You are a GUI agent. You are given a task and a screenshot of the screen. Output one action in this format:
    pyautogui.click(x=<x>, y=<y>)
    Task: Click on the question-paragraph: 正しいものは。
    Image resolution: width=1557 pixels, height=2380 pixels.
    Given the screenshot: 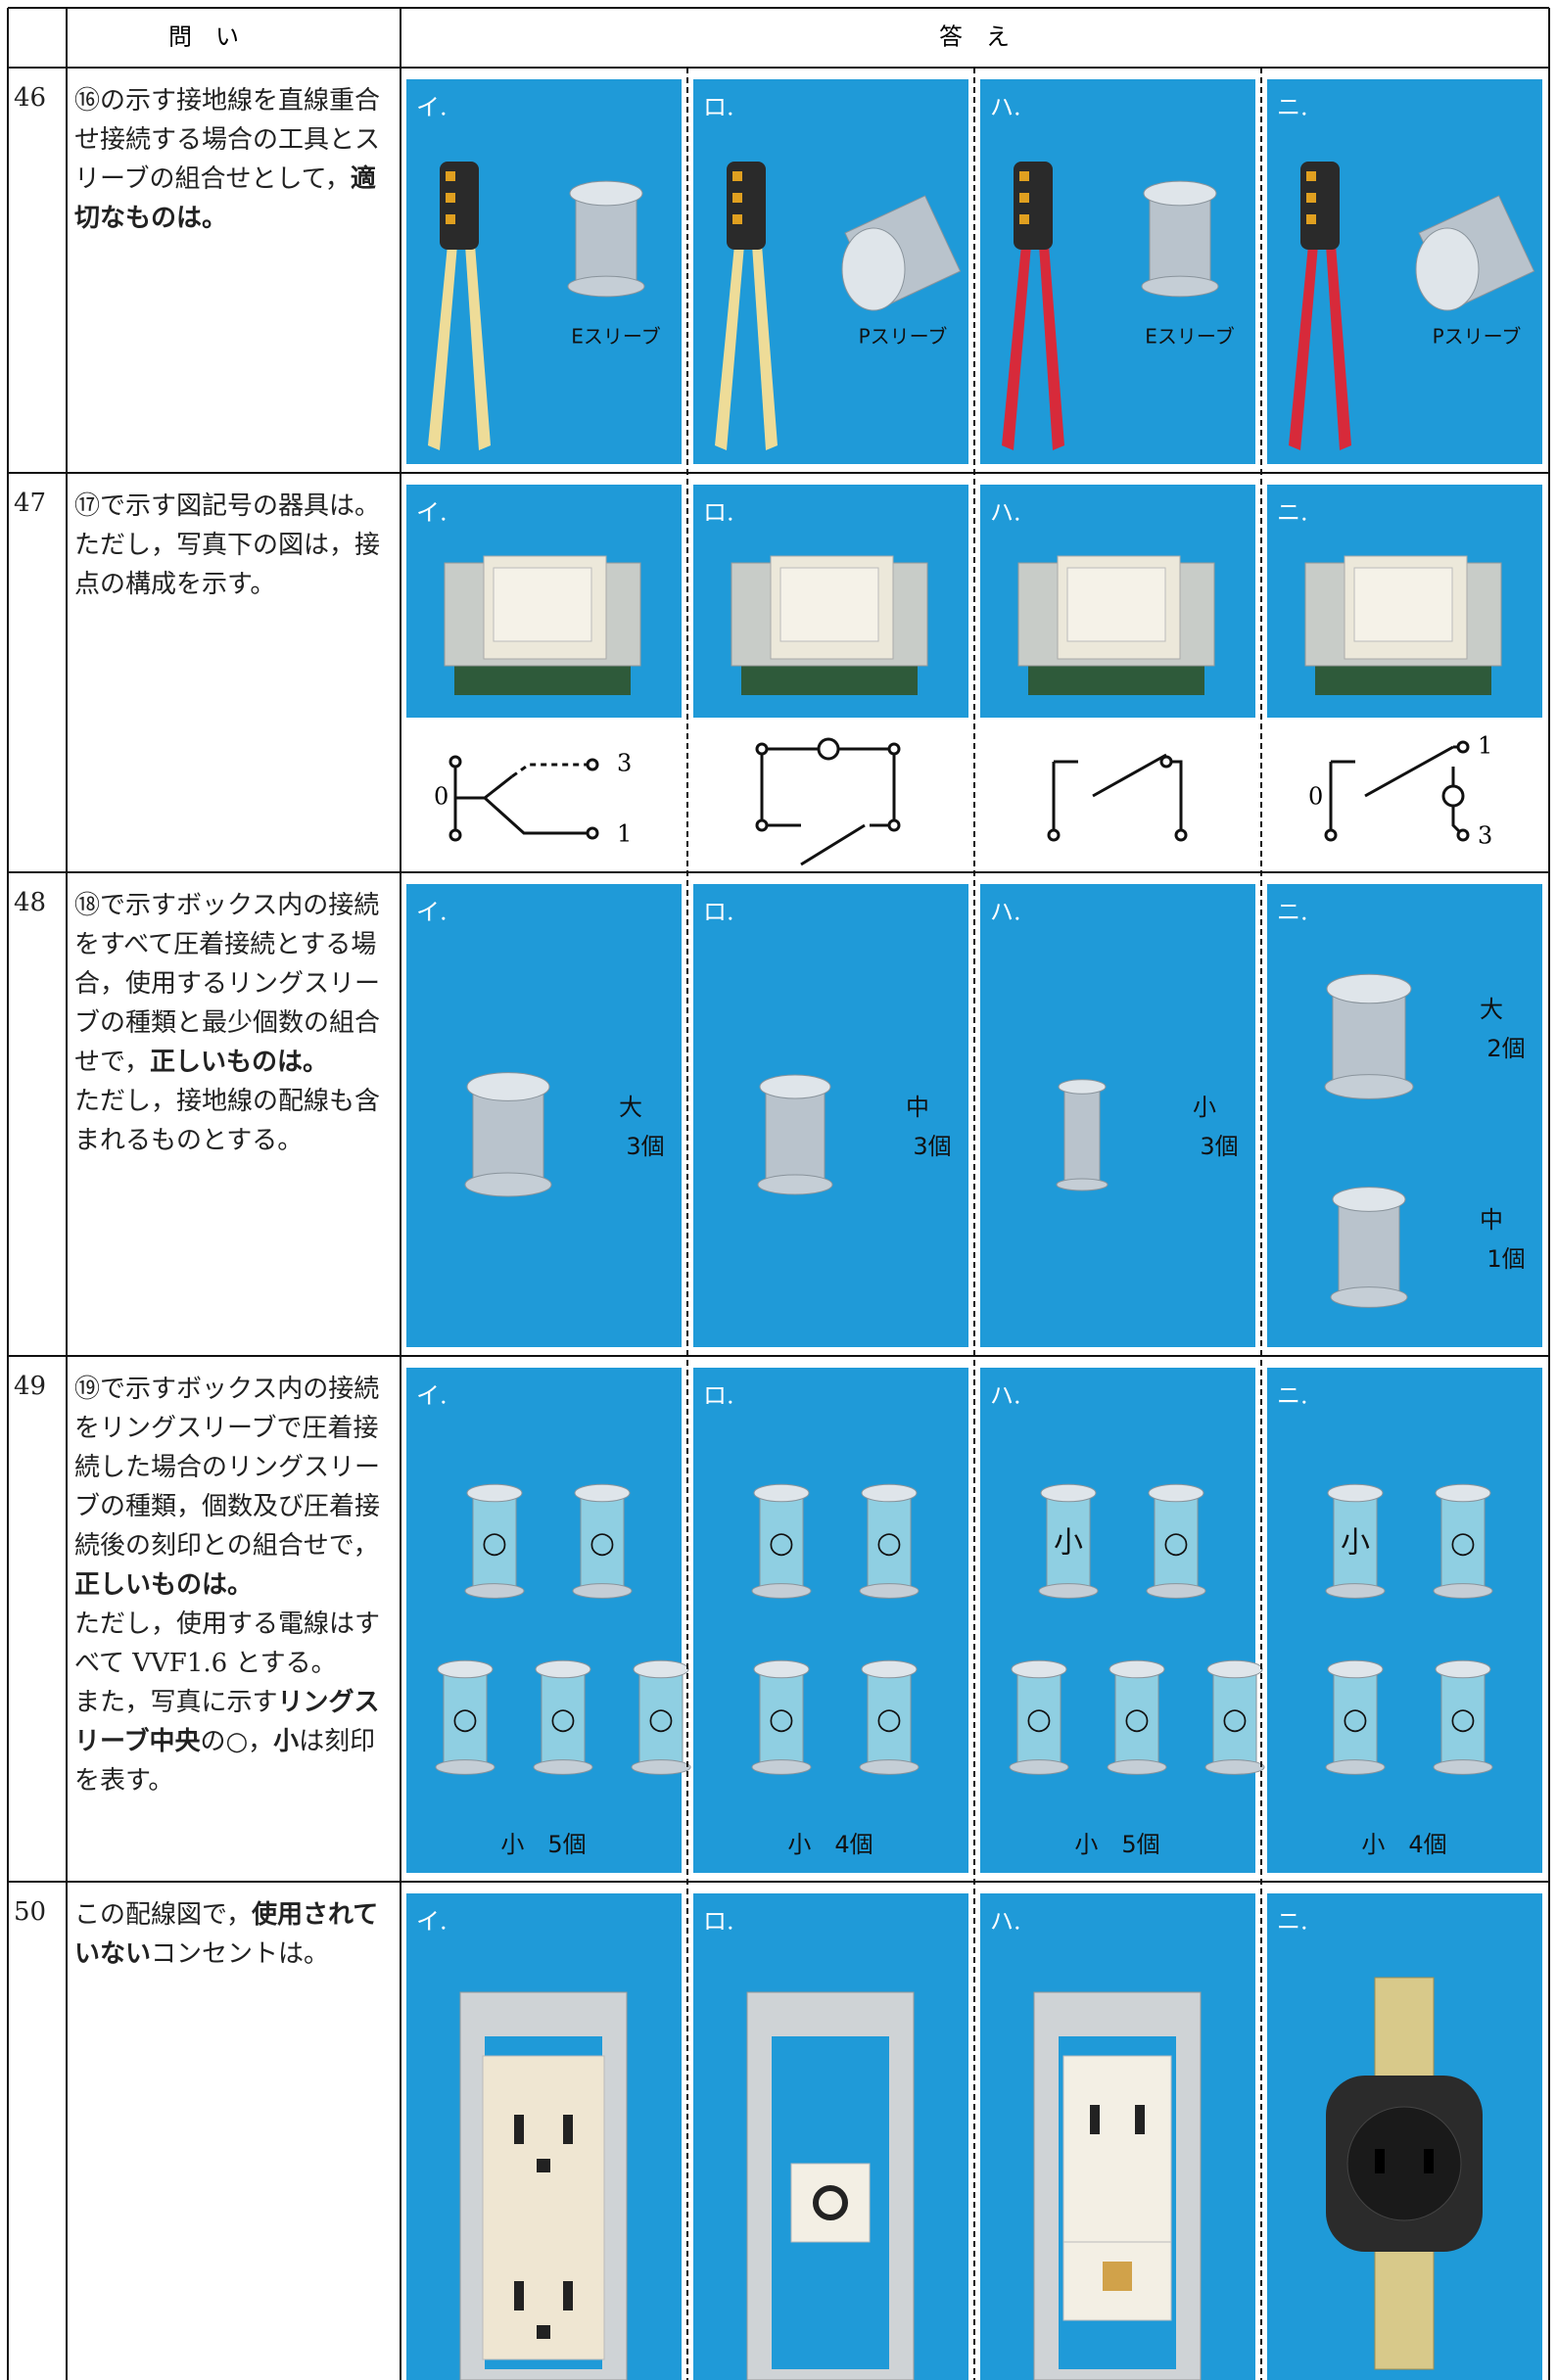 What is the action you would take?
    pyautogui.click(x=232, y=1585)
    